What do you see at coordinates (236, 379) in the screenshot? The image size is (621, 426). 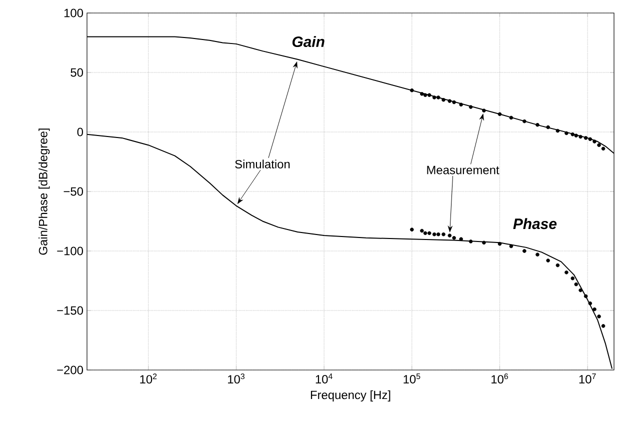 I see `x-tick-label: 10$^{3}$` at bounding box center [236, 379].